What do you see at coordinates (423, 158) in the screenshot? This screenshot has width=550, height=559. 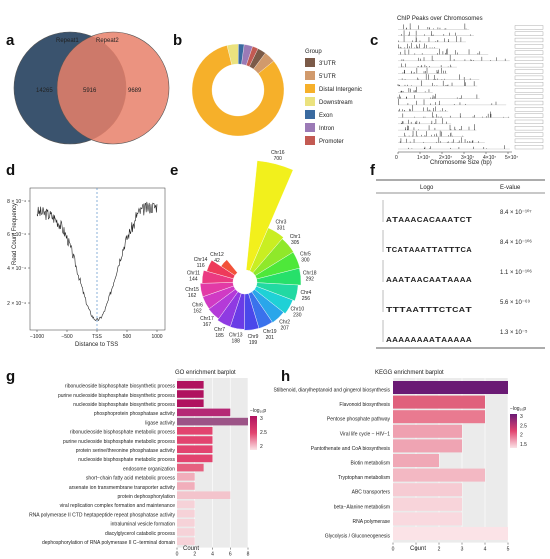 I see `chip-x-tick-label: 1×10⁷` at bounding box center [423, 158].